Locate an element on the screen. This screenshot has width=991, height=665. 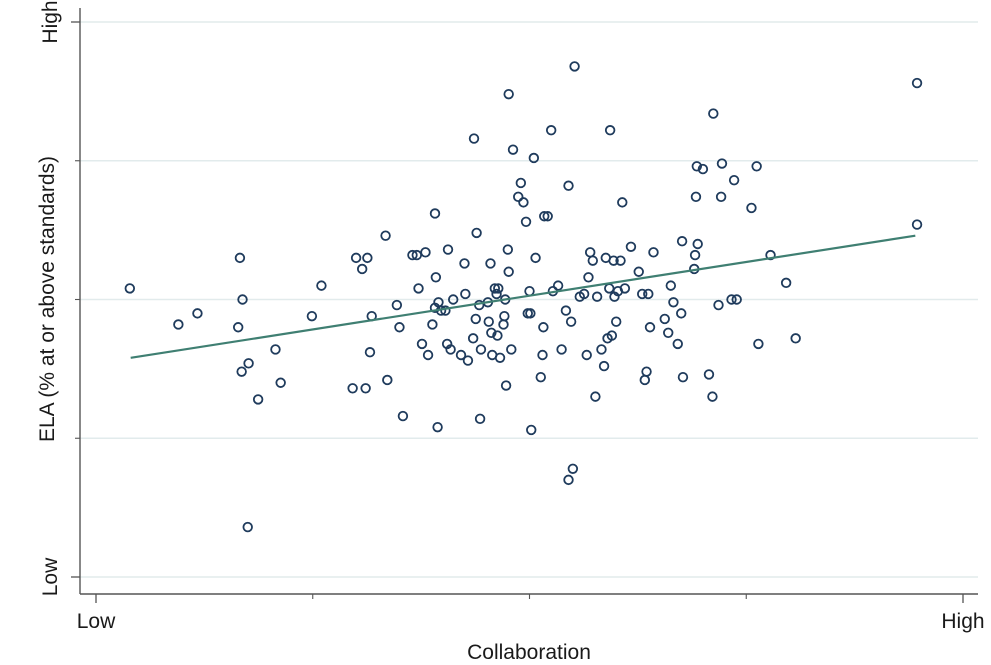
x-tick-label-high: High is located at coordinates (962, 621).